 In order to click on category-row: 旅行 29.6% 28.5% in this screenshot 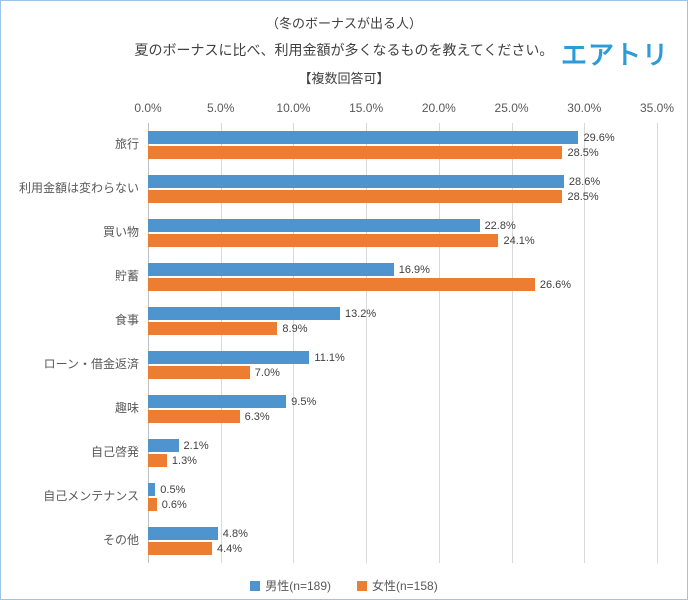, I will do `click(335, 145)`.